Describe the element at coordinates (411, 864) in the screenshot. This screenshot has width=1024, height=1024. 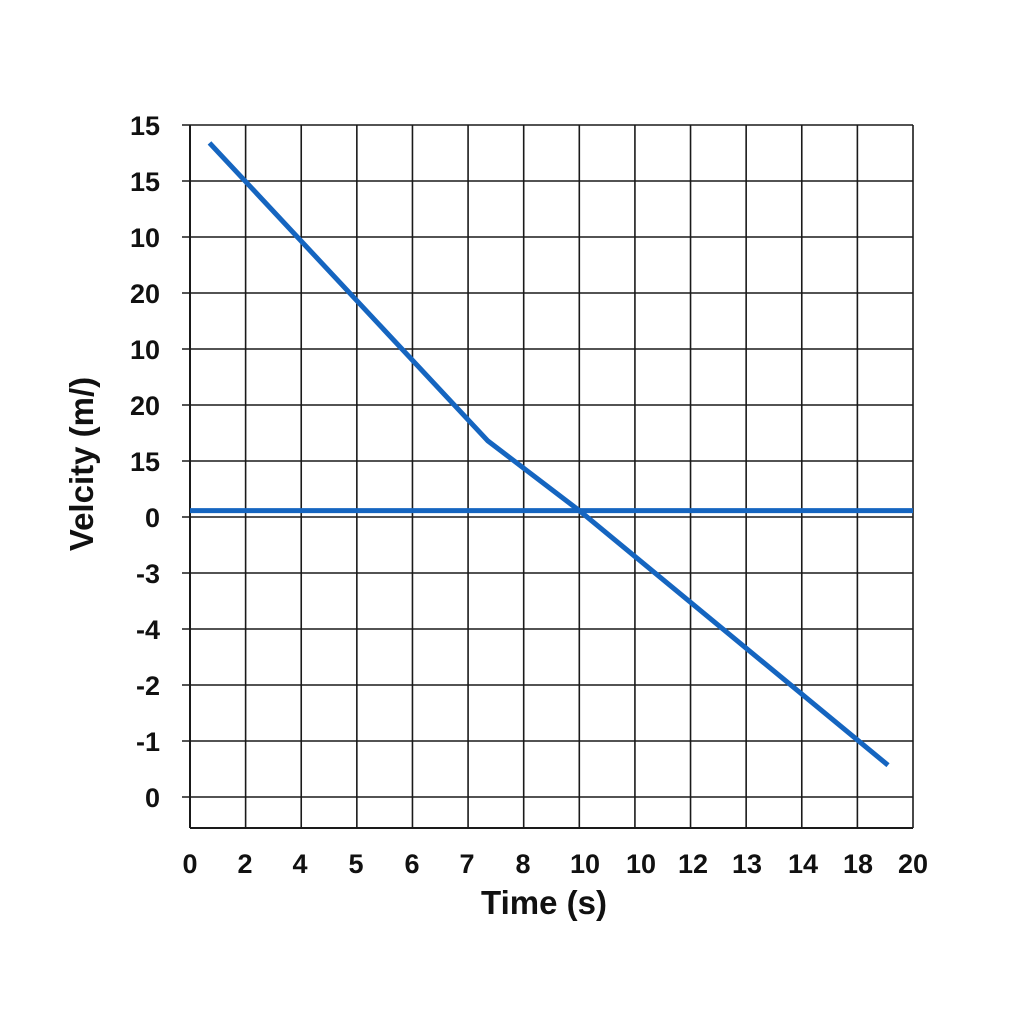
I see `x-tick-label: 6` at that location.